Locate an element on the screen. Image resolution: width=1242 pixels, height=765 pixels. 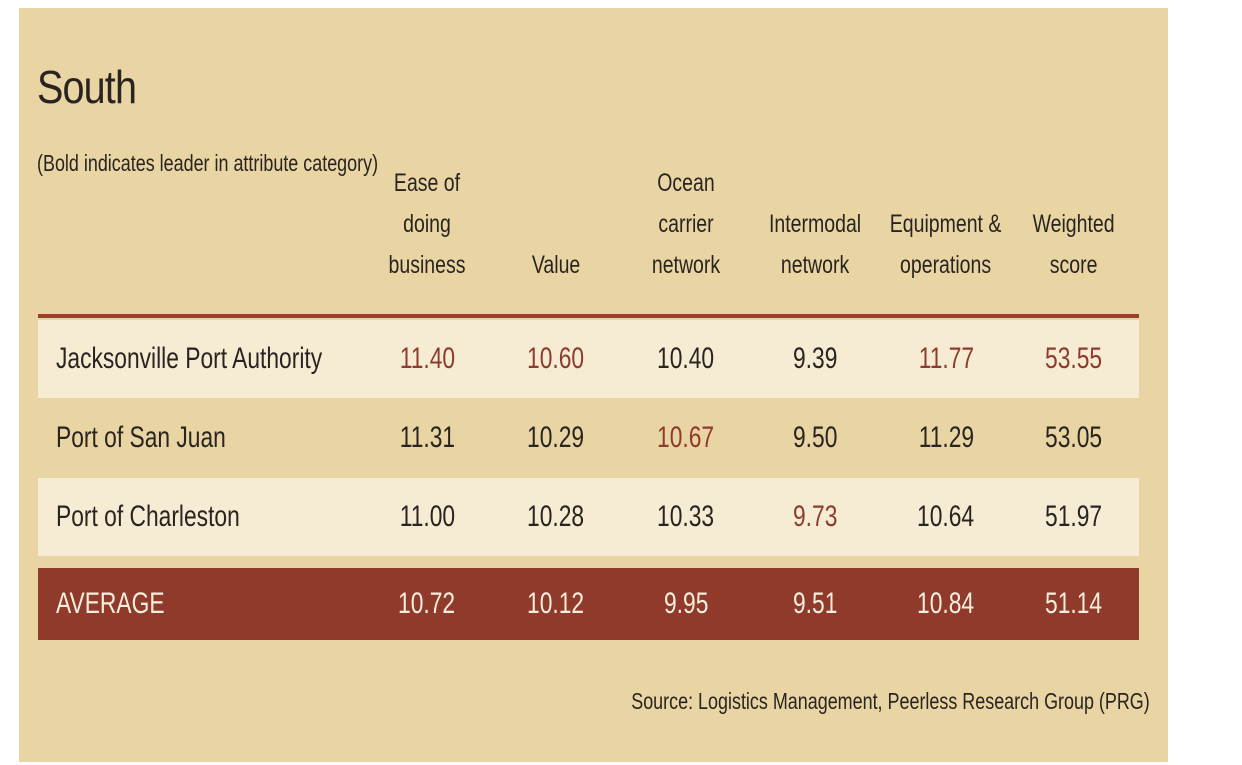
cell-value: 10.72 is located at coordinates (427, 603).